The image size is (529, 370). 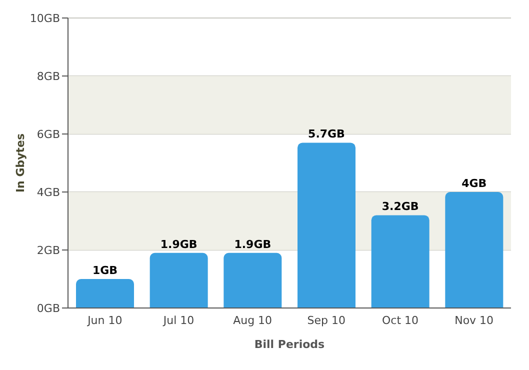 I want to click on y-tick-label: 8GB, so click(x=48, y=76).